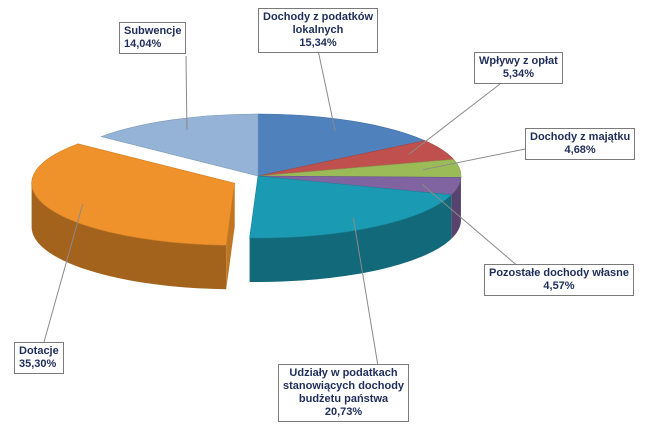  Describe the element at coordinates (559, 286) in the screenshot. I see `slice-value: 4,57%` at that location.